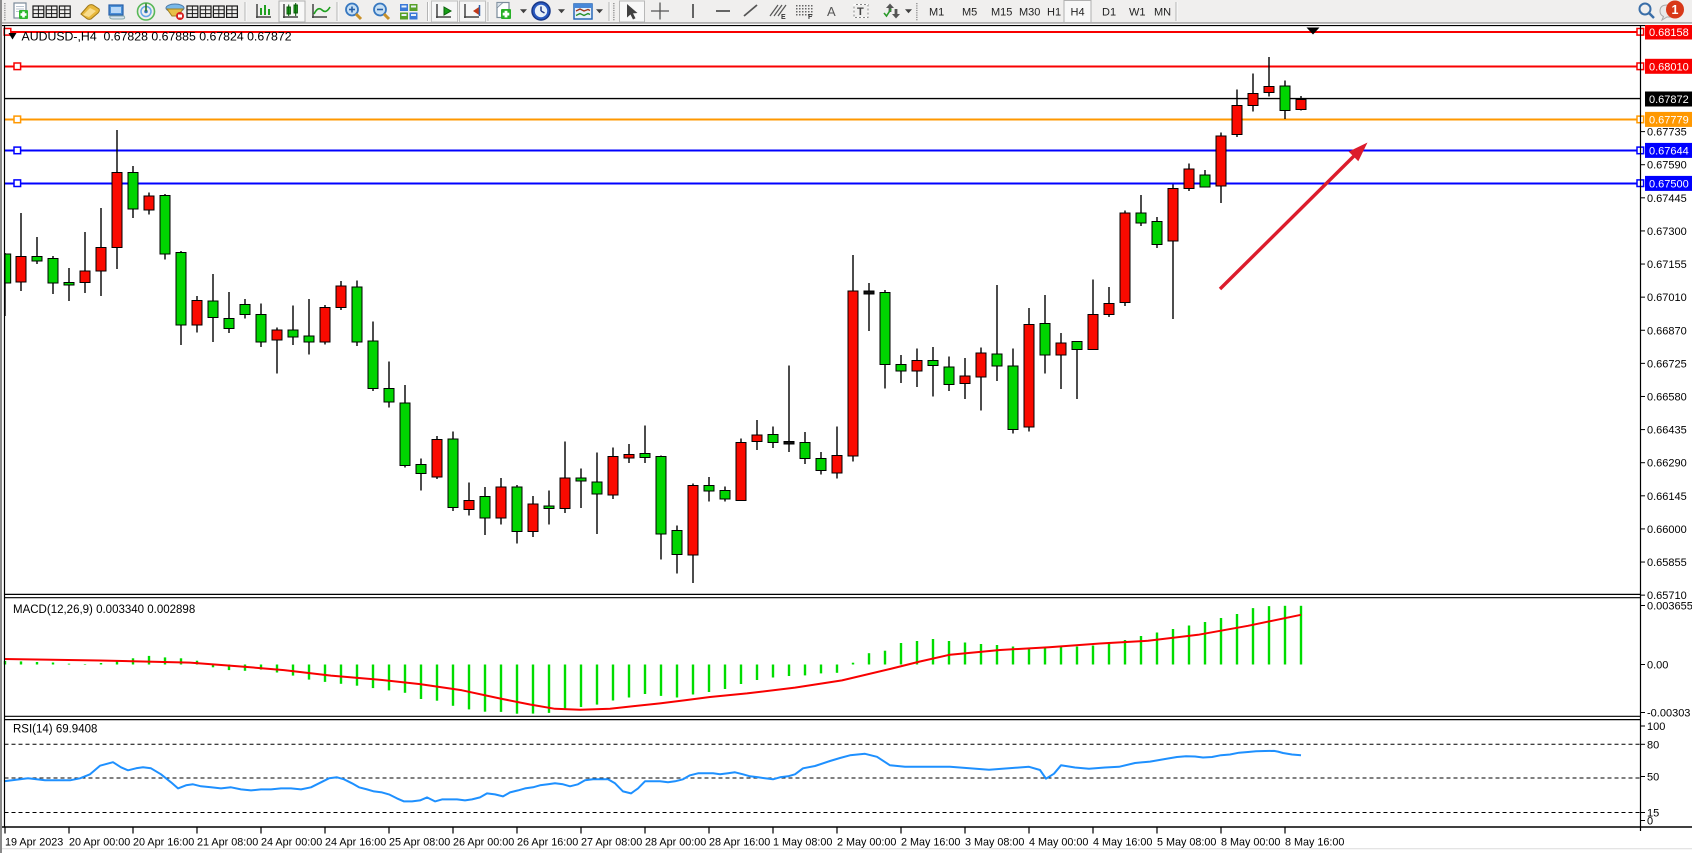 This screenshot has height=853, width=1692. What do you see at coordinates (936, 13) in the screenshot?
I see `svg-text: M1` at bounding box center [936, 13].